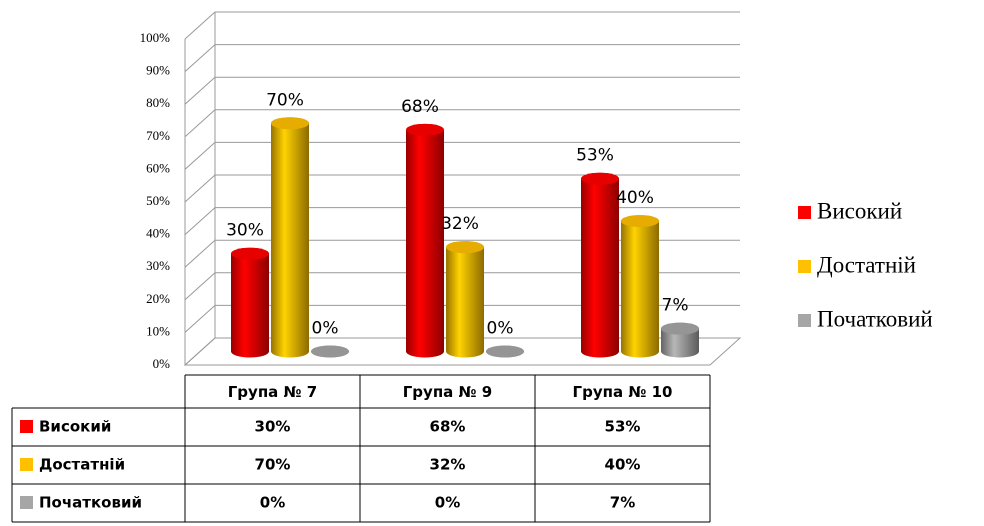 Image resolution: width=984 pixels, height=526 pixels. I want to click on y-tick-label: 80%, so click(158, 102).